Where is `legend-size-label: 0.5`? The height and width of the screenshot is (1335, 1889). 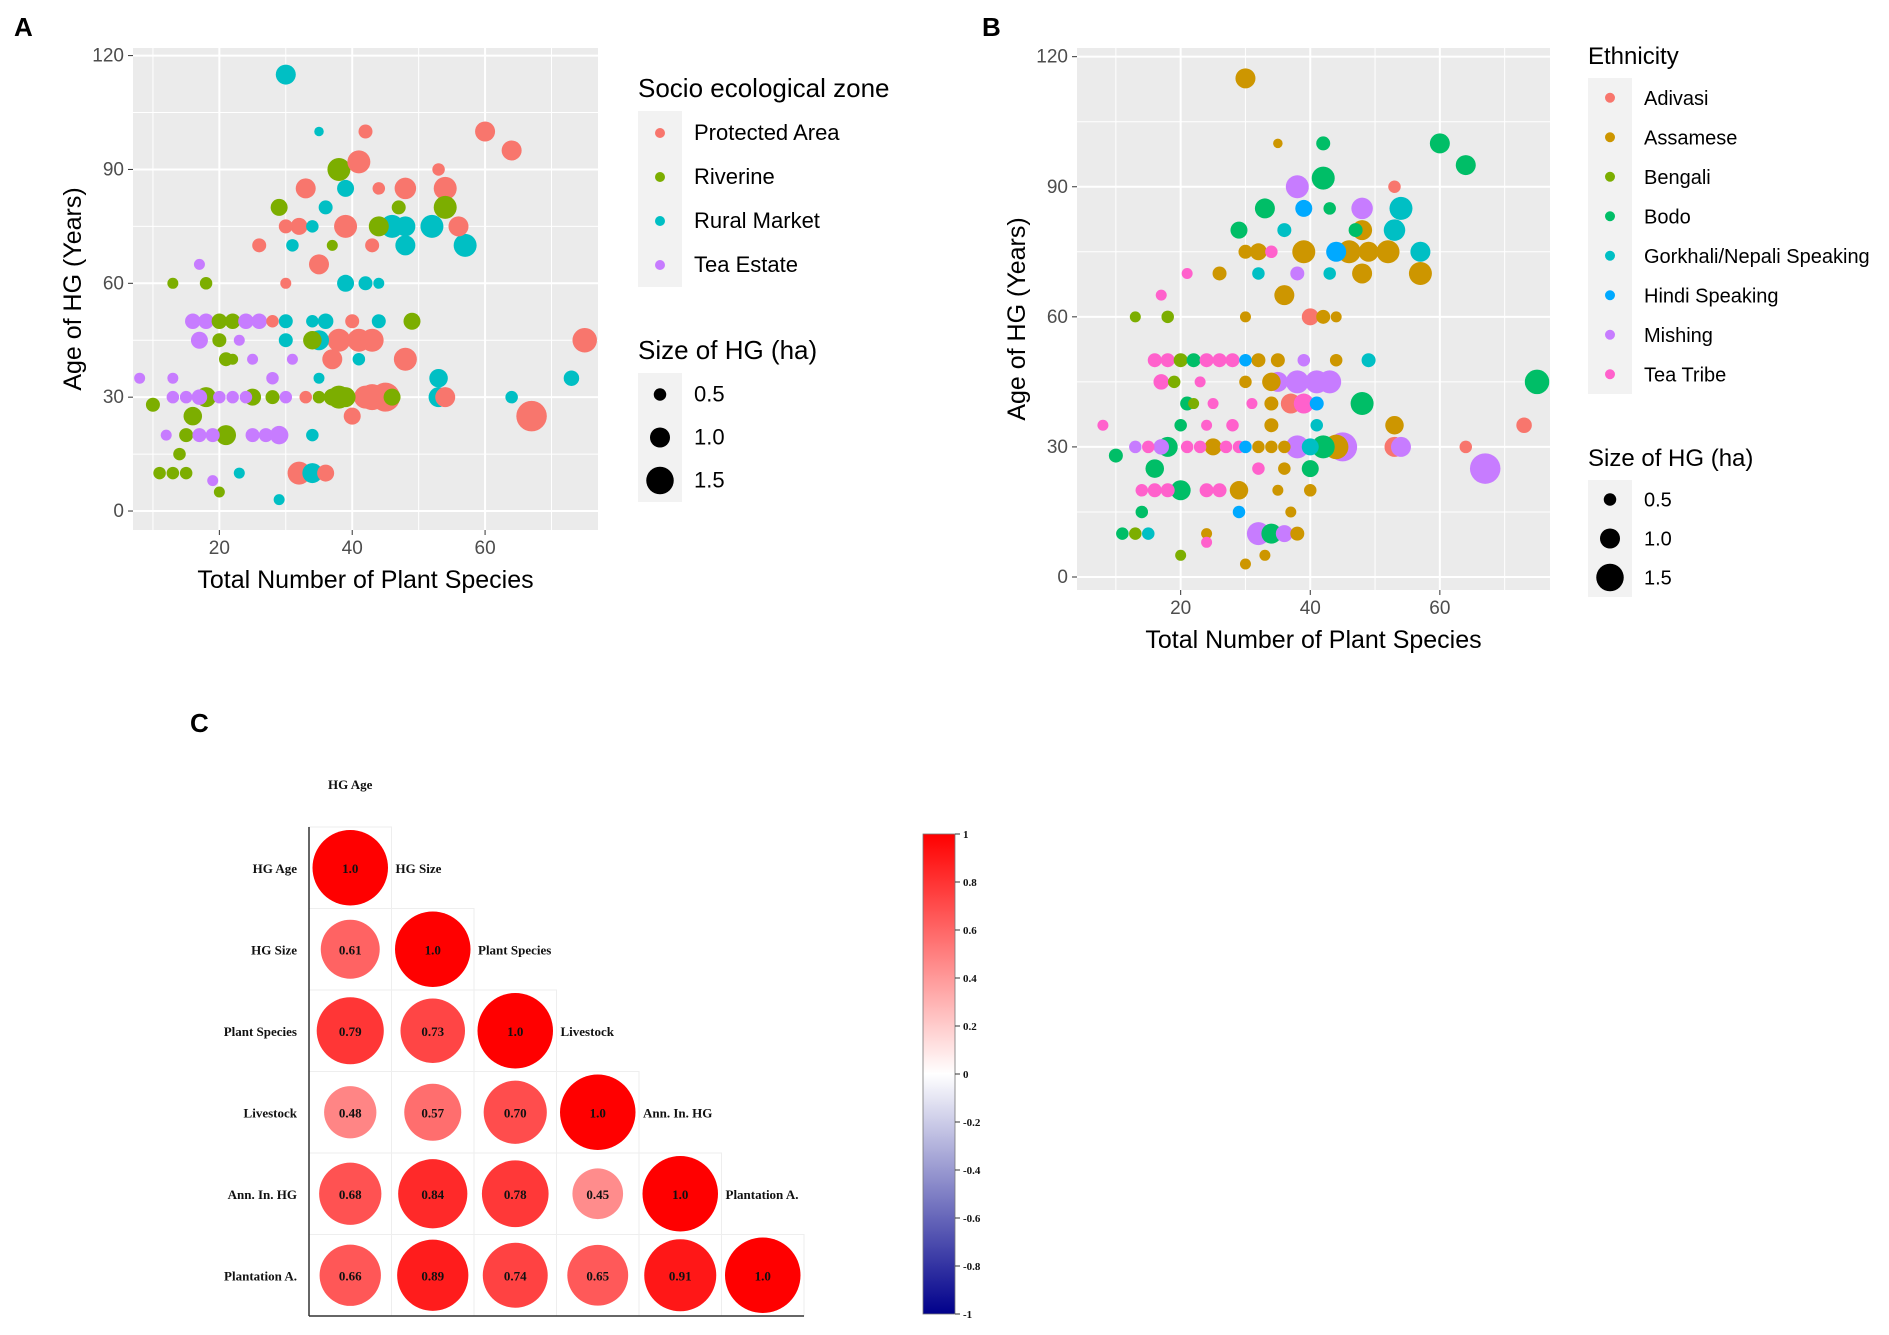 legend-size-label: 0.5 is located at coordinates (709, 394).